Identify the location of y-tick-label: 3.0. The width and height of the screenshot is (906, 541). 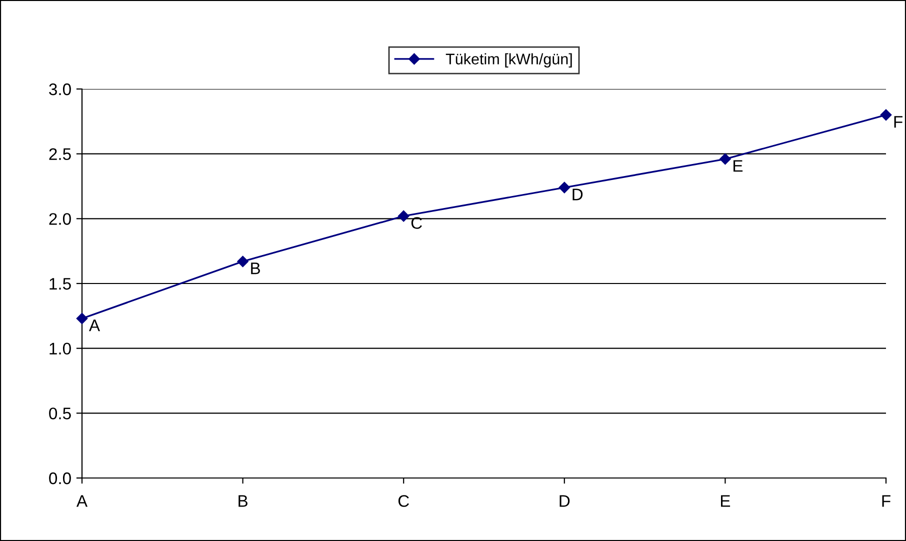
(60, 89).